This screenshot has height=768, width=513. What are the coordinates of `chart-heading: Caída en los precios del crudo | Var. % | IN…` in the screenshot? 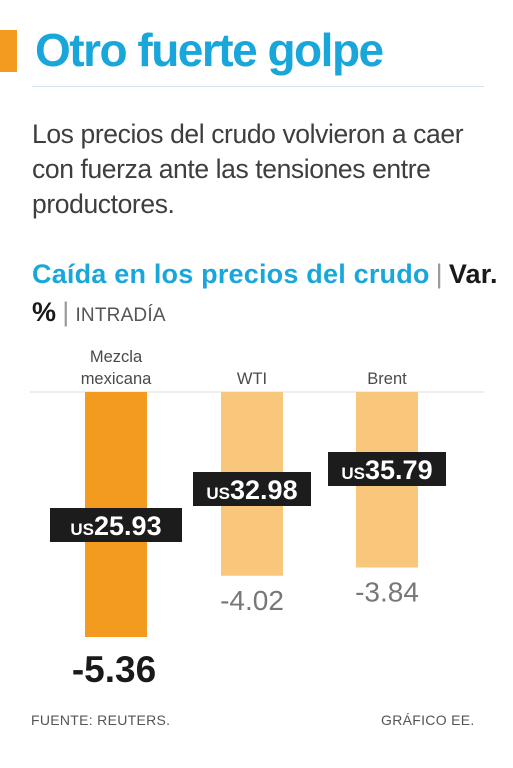 It's located at (267, 295).